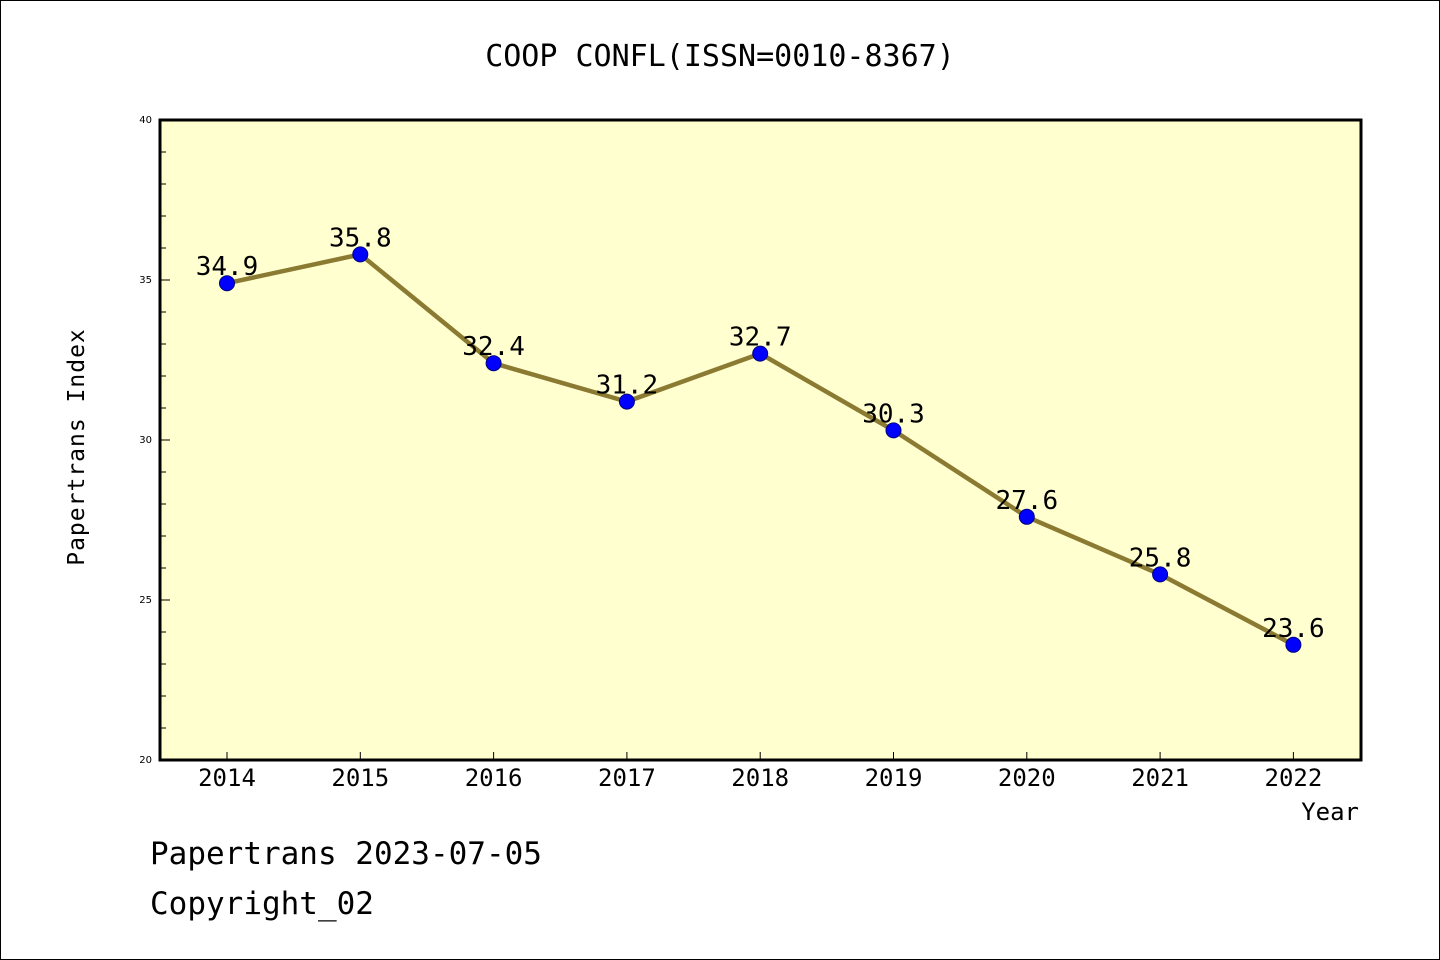 The height and width of the screenshot is (960, 1440). What do you see at coordinates (1160, 778) in the screenshot?
I see `x-tick-label: 2021` at bounding box center [1160, 778].